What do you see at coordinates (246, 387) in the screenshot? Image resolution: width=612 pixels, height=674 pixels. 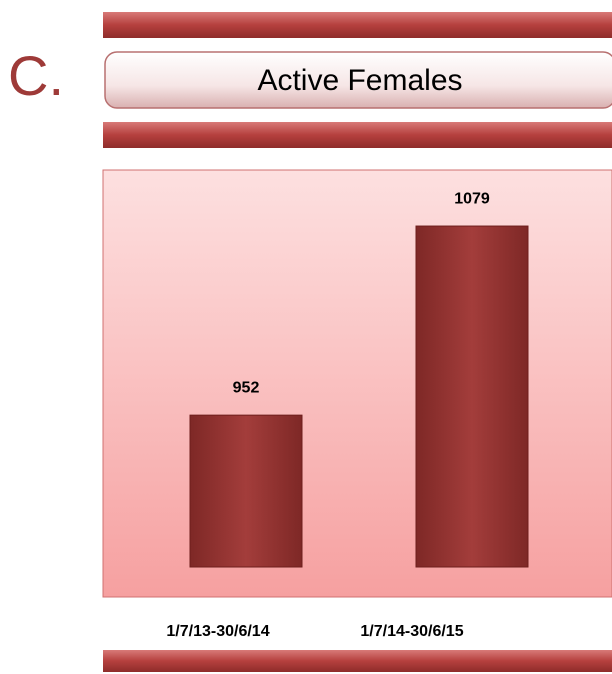 I see `data-label: 952` at bounding box center [246, 387].